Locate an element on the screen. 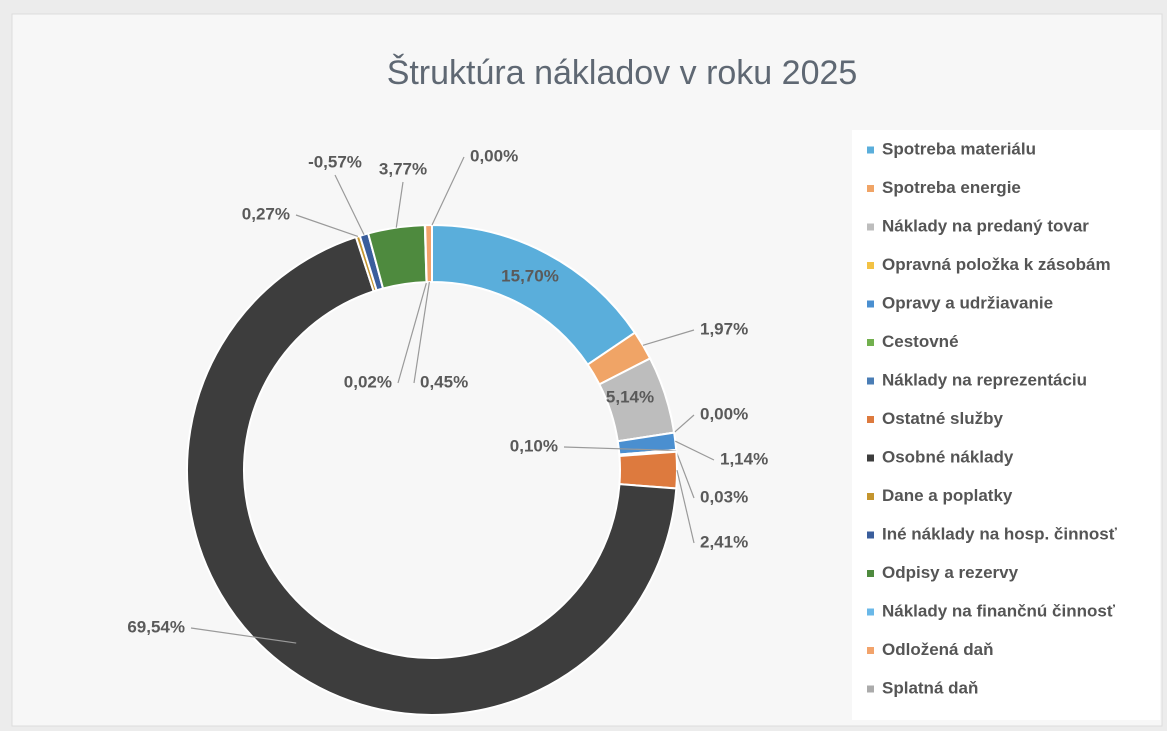 This screenshot has height=731, width=1167. legend-label: Odpisy a rezervy is located at coordinates (950, 572).